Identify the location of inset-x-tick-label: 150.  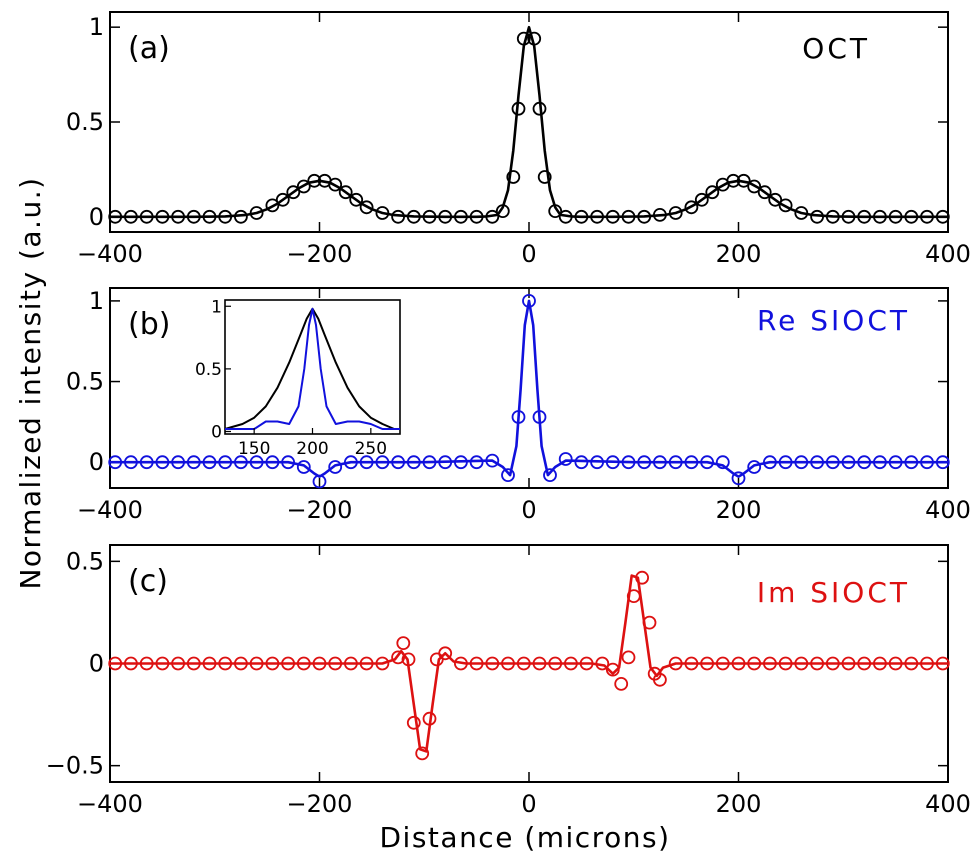
(254, 449).